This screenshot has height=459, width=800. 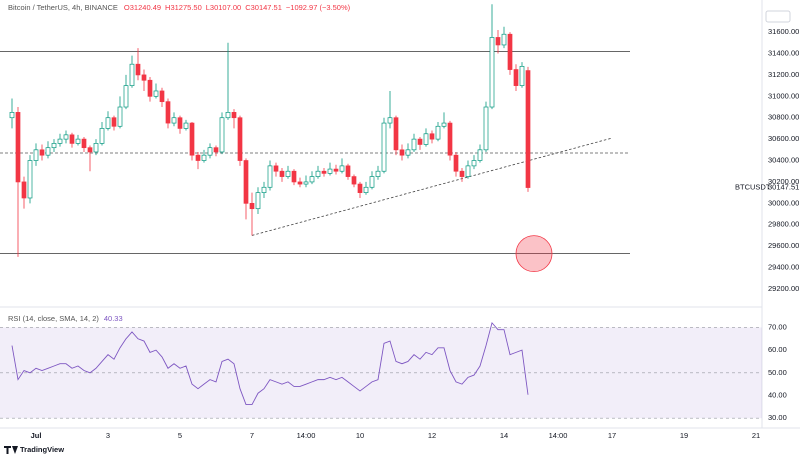 I want to click on price-tick-label: 29800.00, so click(x=783, y=224).